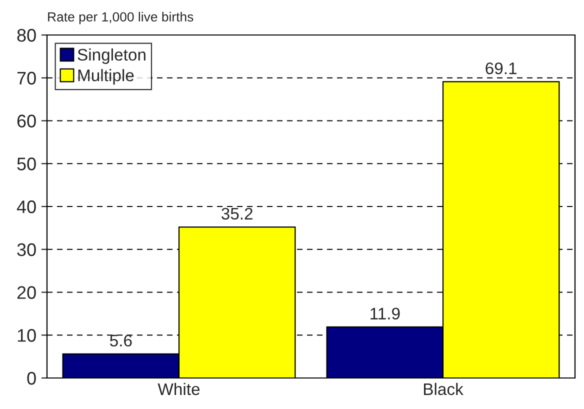 The image size is (584, 409). What do you see at coordinates (179, 389) in the screenshot?
I see `x-tick-label: White` at bounding box center [179, 389].